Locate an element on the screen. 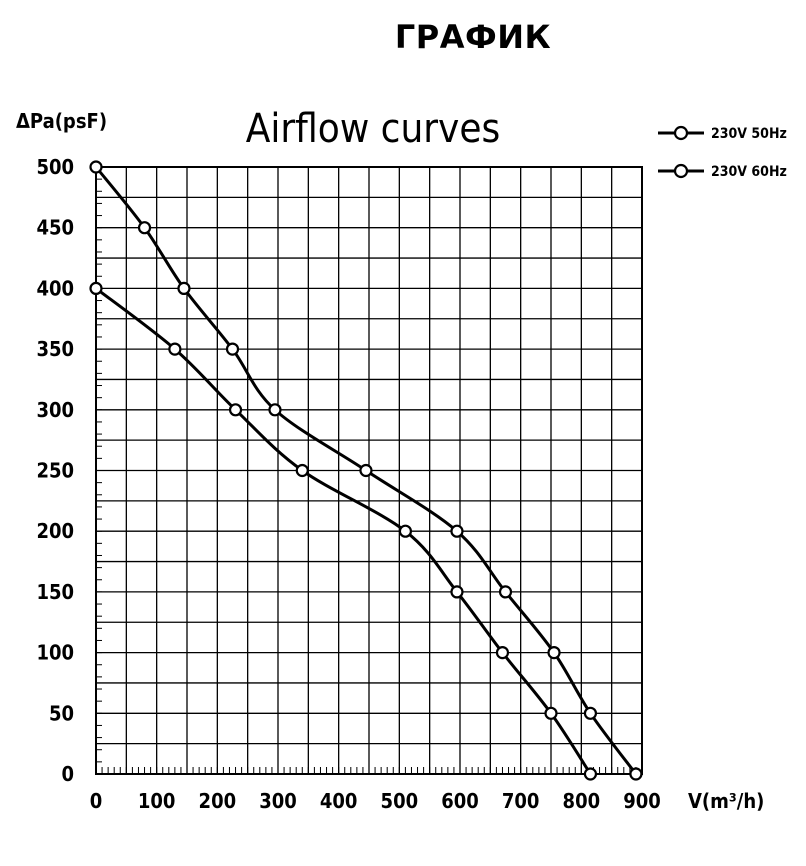  y-tick-label: 200 is located at coordinates (55, 531).